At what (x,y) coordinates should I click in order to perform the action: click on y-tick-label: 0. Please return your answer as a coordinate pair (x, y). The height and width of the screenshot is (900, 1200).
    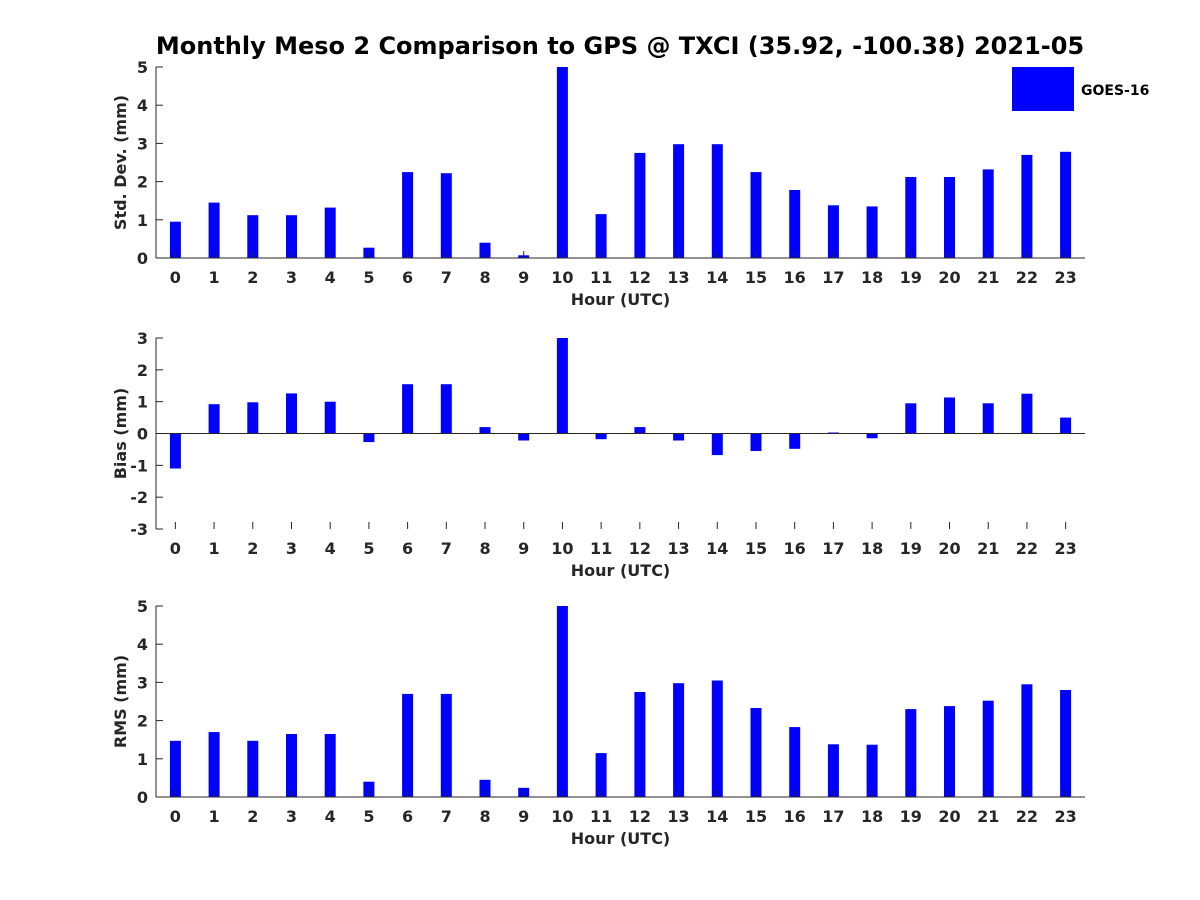
    Looking at the image, I should click on (142, 434).